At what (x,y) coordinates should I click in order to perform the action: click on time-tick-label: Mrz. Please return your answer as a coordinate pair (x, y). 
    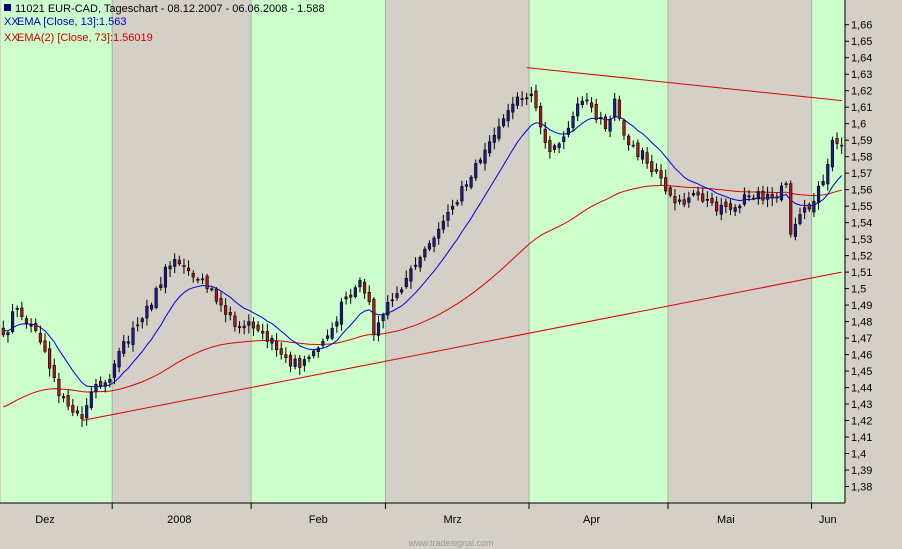
    Looking at the image, I should click on (452, 520).